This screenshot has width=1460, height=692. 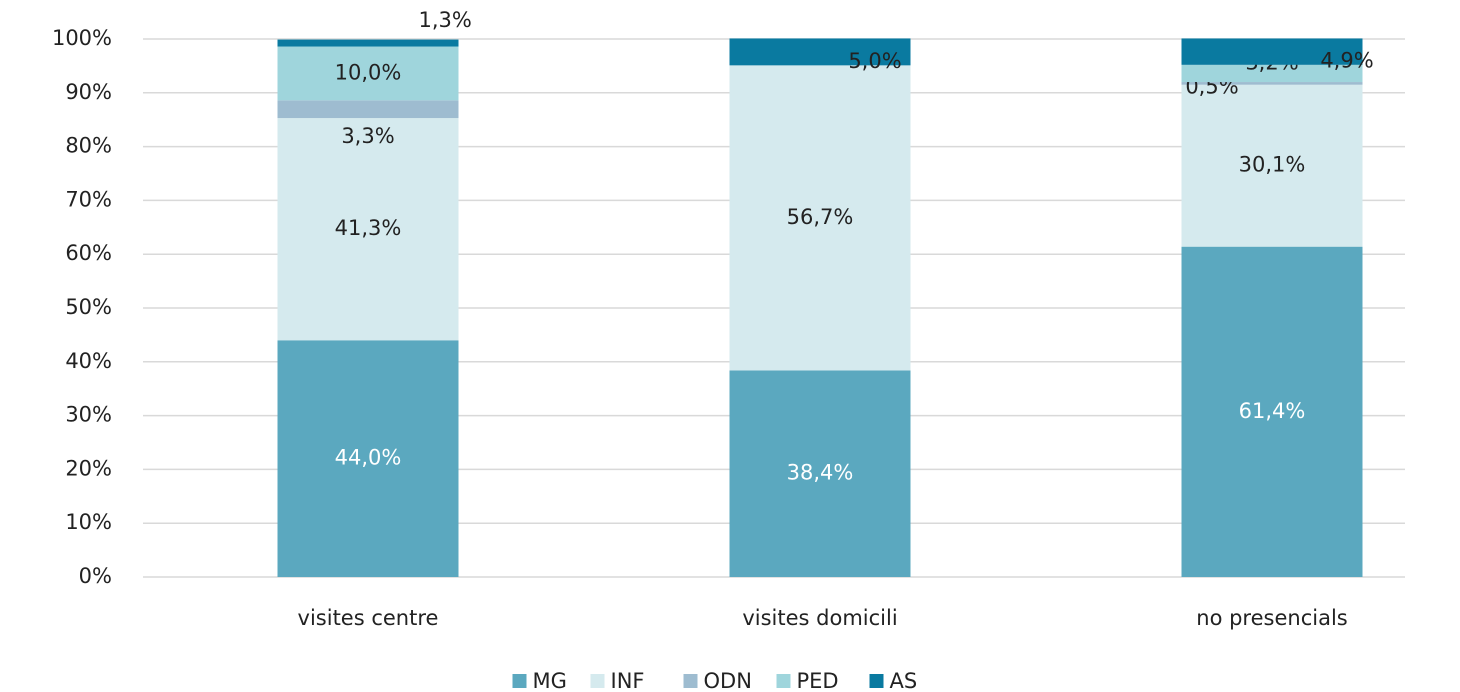 What do you see at coordinates (88, 253) in the screenshot?
I see `y-tick-label: 60%` at bounding box center [88, 253].